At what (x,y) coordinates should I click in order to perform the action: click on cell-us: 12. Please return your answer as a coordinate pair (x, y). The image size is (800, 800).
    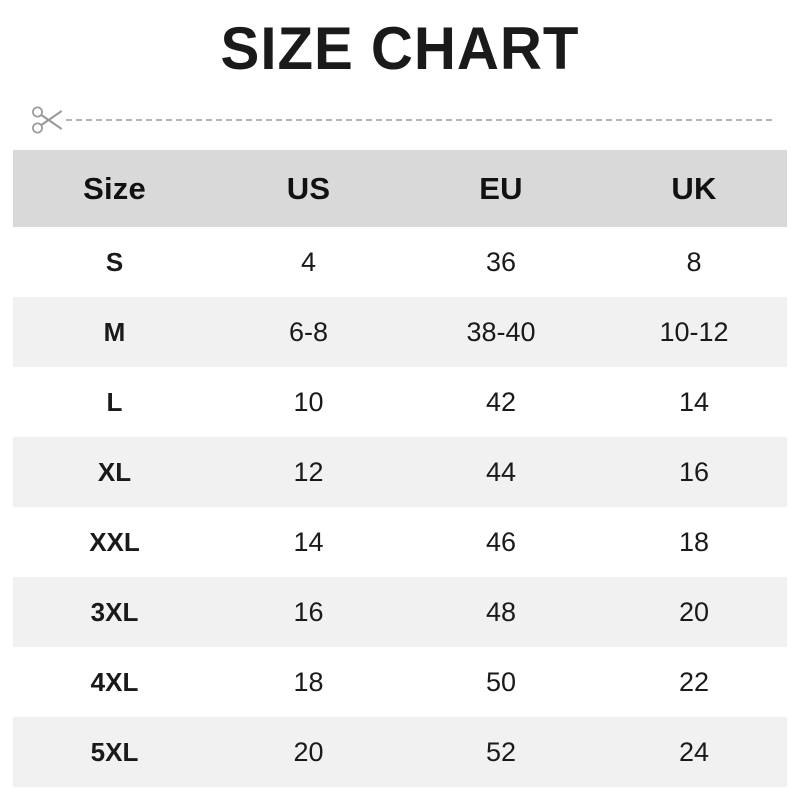
    Looking at the image, I should click on (308, 472).